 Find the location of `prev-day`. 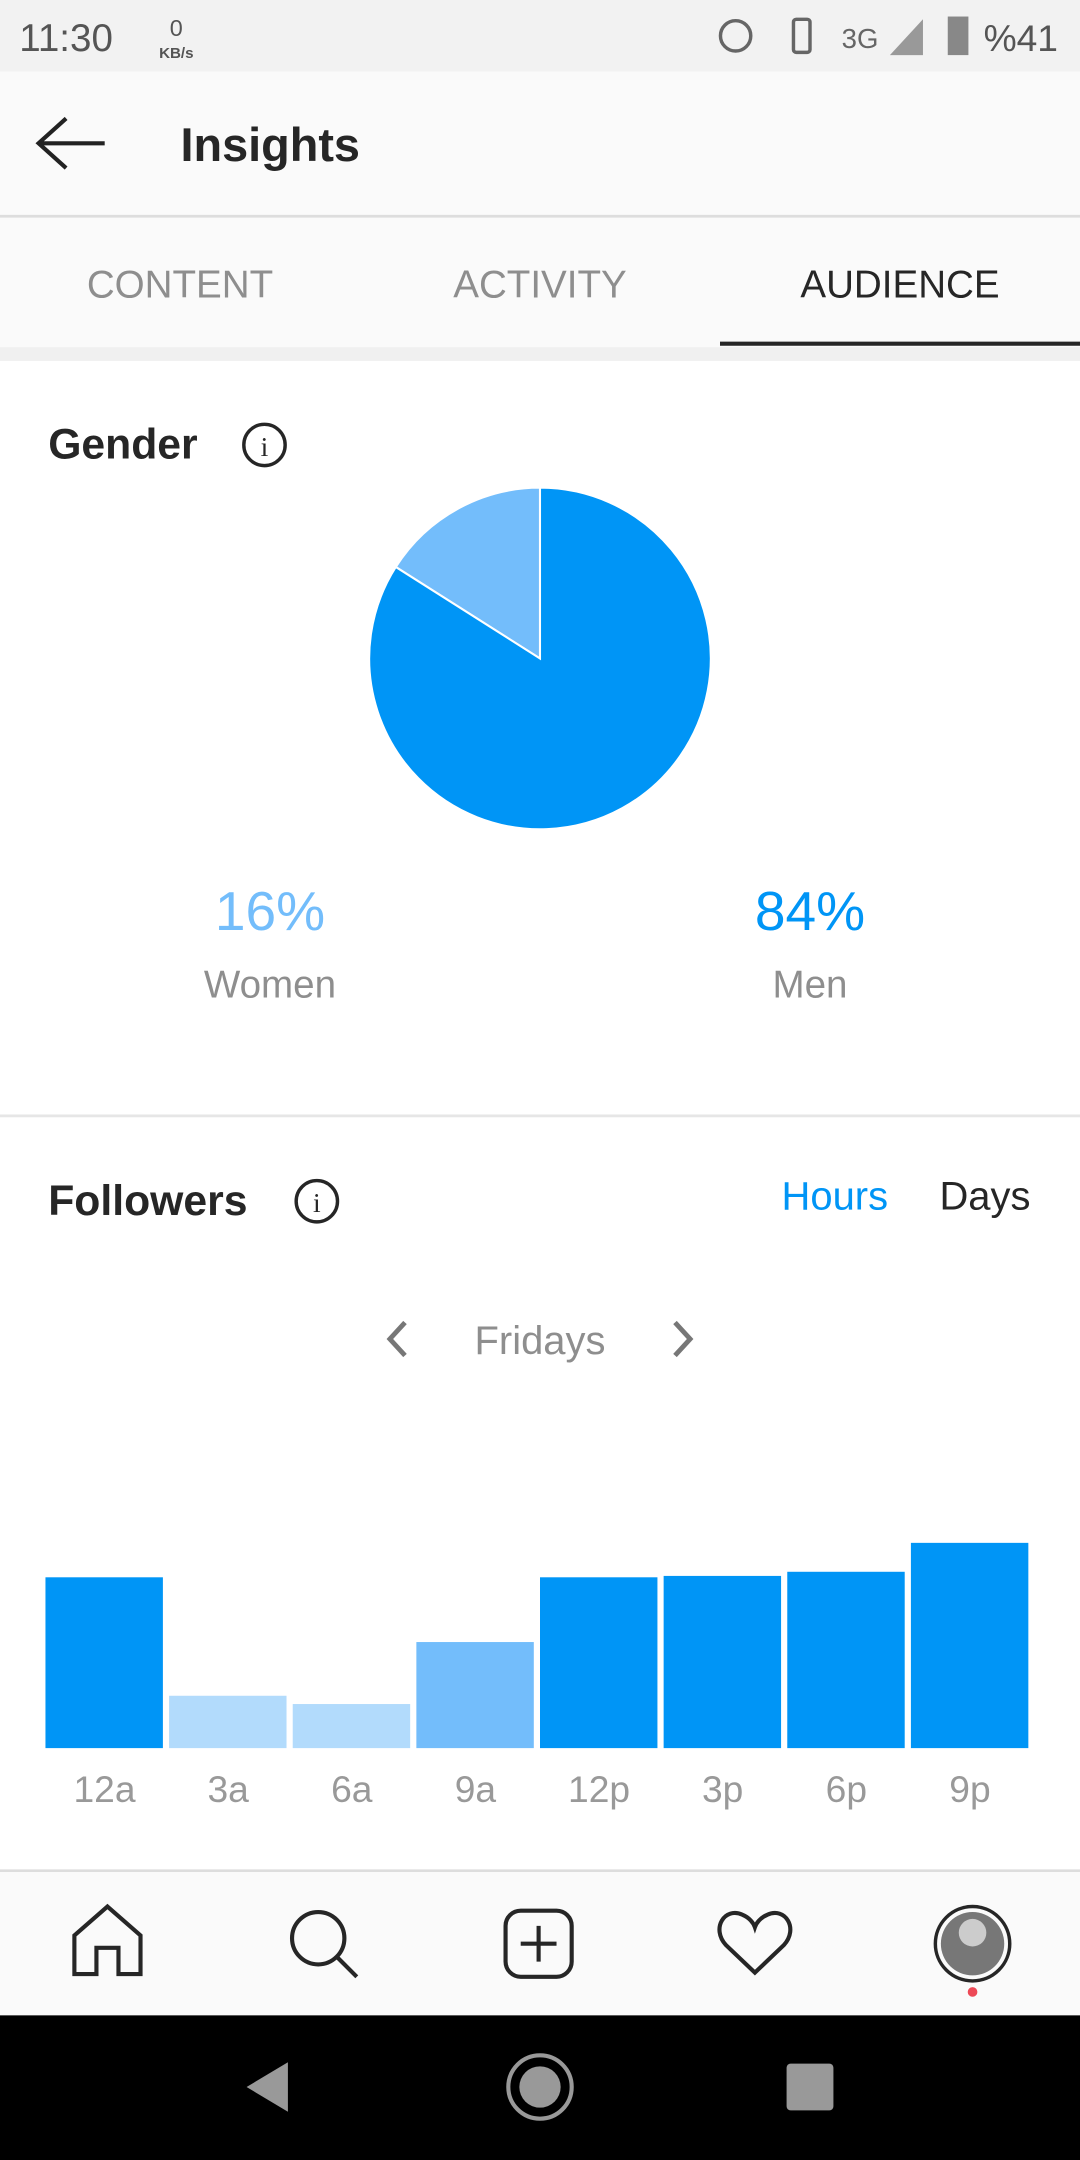

prev-day is located at coordinates (396, 1339).